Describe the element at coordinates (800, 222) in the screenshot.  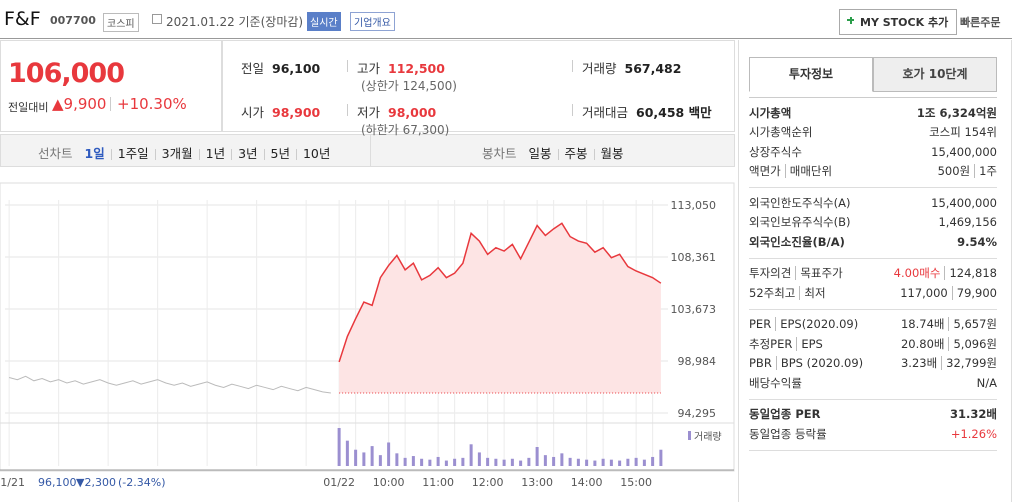
I see `info-label: 외국인보유주식수(B)` at that location.